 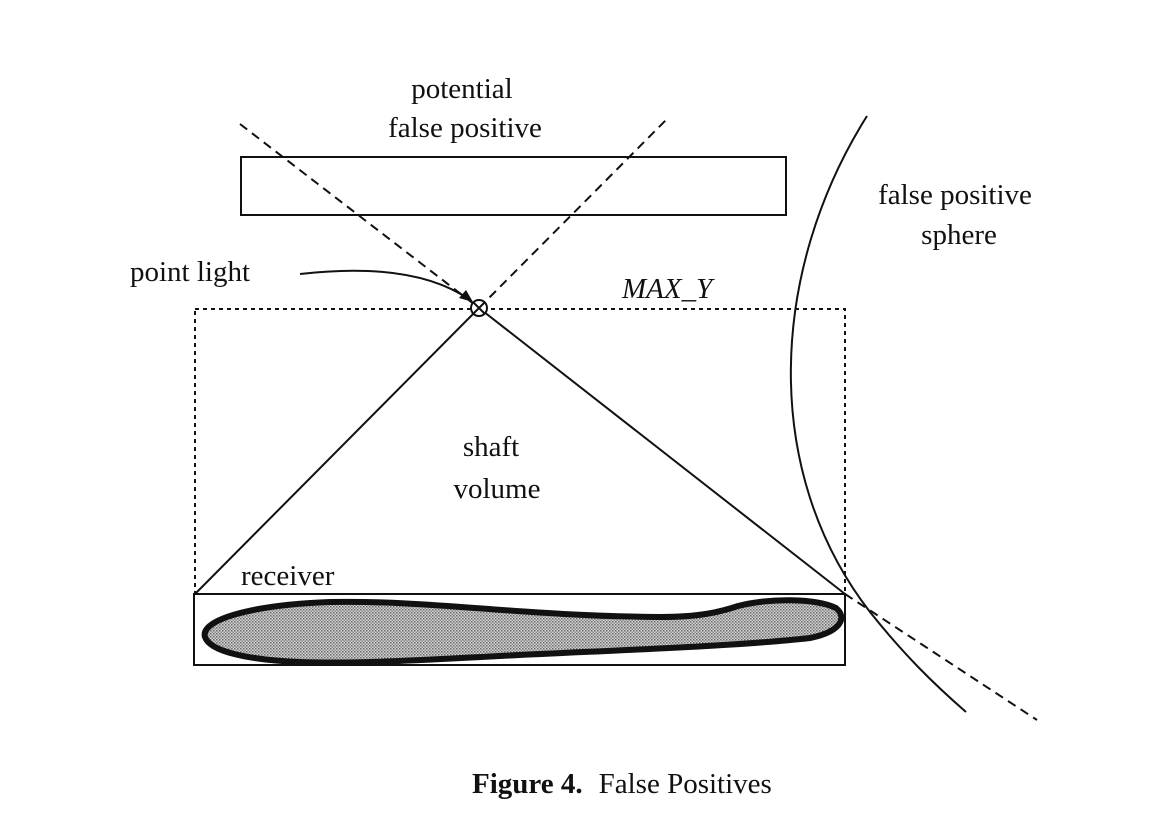 I want to click on point-light-pointer, so click(x=385, y=285).